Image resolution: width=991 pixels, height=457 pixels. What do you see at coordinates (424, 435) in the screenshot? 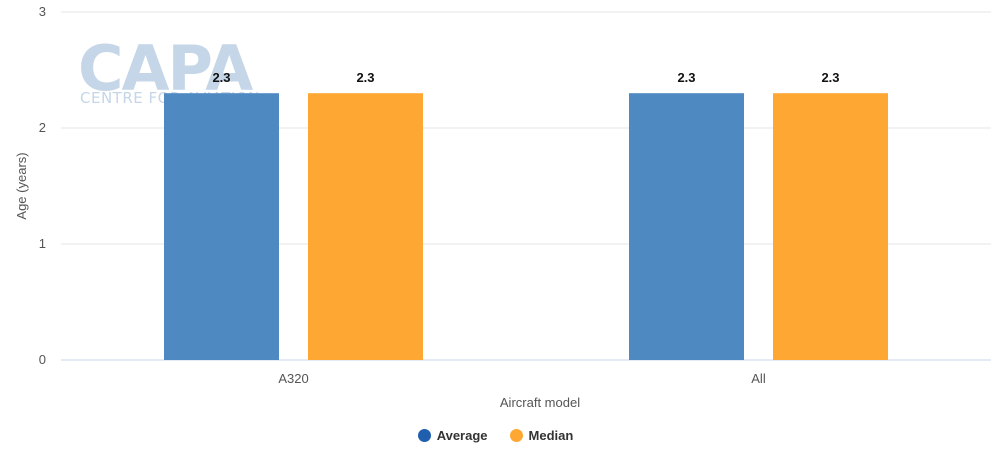
I see `legend-marker-average` at bounding box center [424, 435].